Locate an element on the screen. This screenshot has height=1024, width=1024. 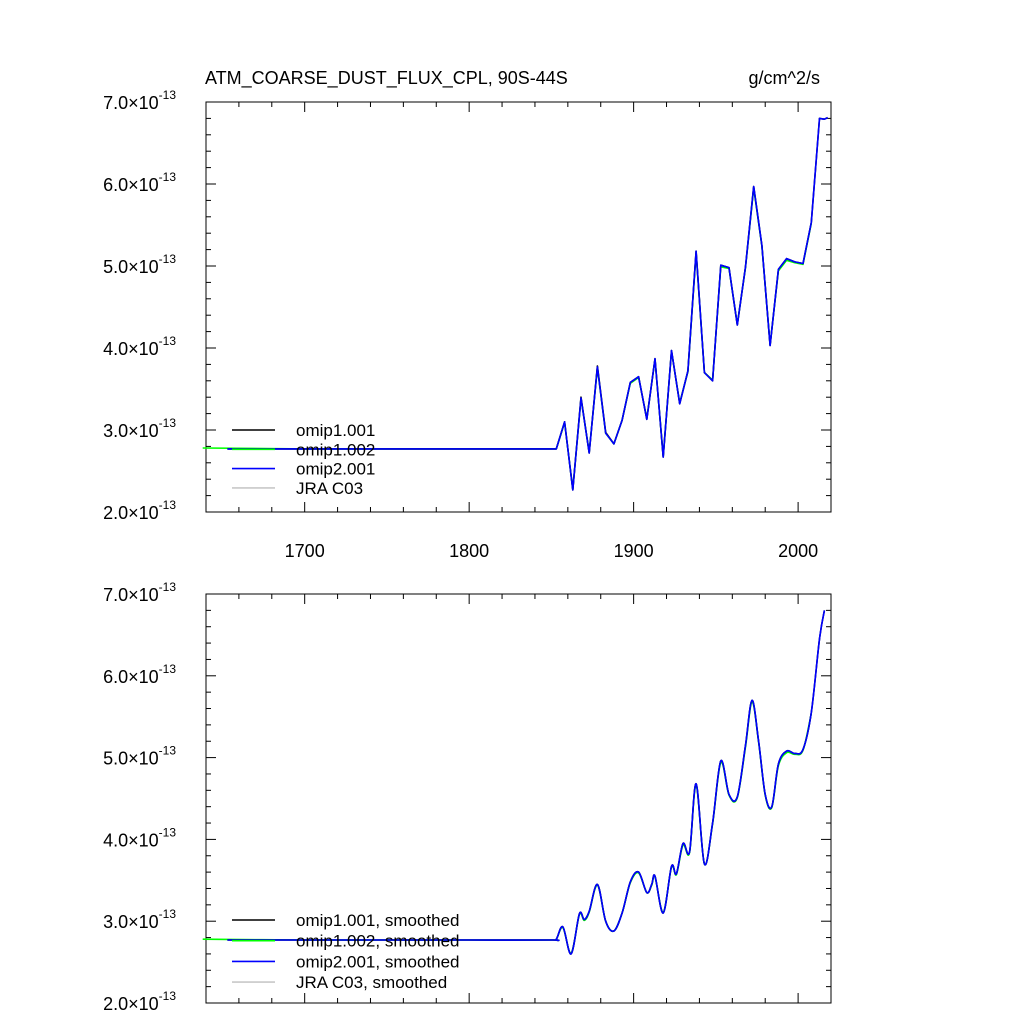
x-tick-label: 1800 is located at coordinates (469, 551).